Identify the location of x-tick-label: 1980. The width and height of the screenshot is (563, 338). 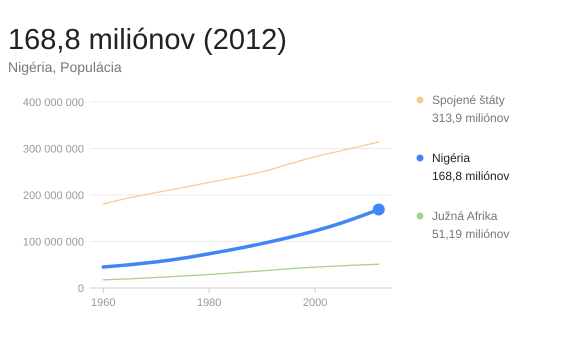
(209, 303).